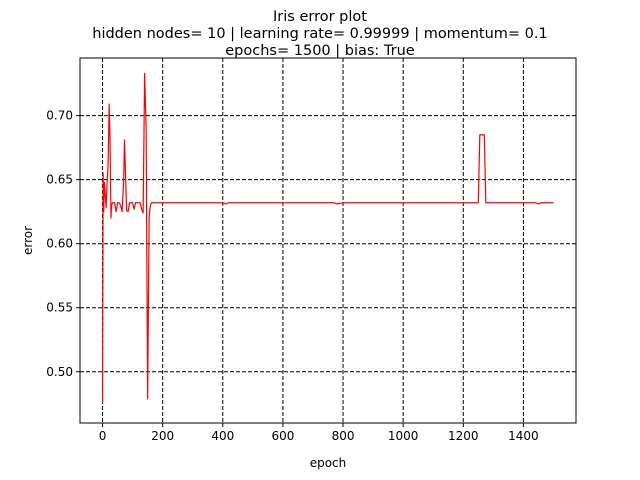  Describe the element at coordinates (403, 436) in the screenshot. I see `x-tick-label: 1000` at that location.